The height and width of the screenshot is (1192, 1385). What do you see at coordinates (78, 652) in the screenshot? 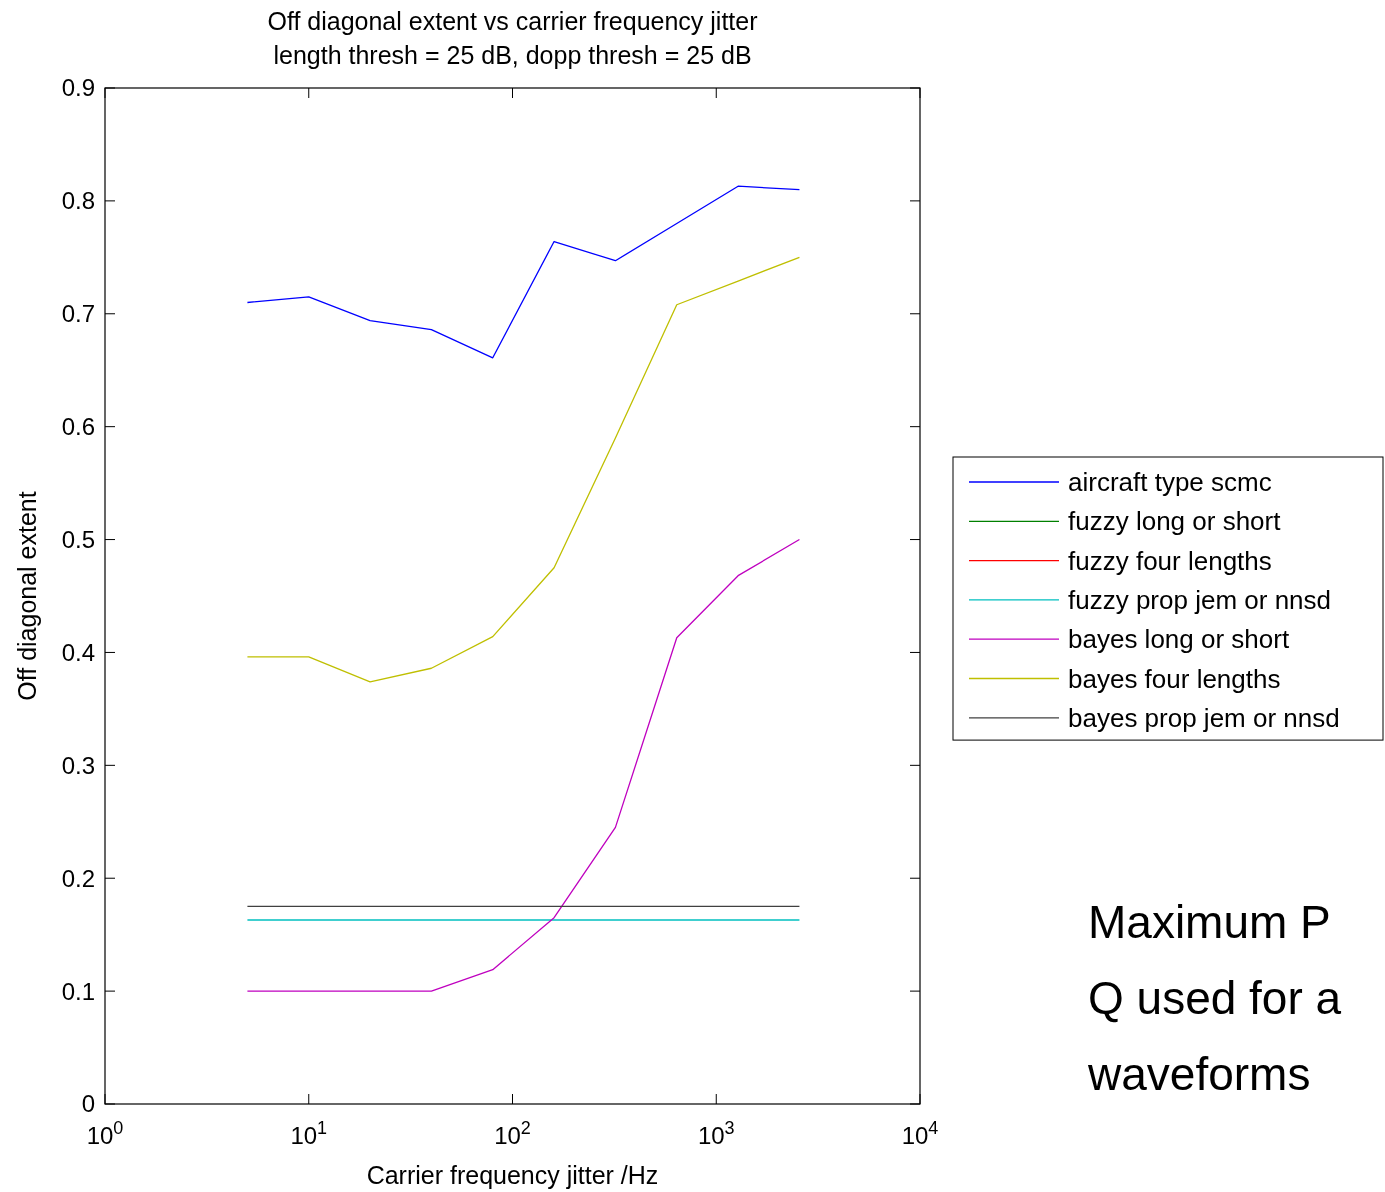
I see `y-tick-label: 0.4` at bounding box center [78, 652].